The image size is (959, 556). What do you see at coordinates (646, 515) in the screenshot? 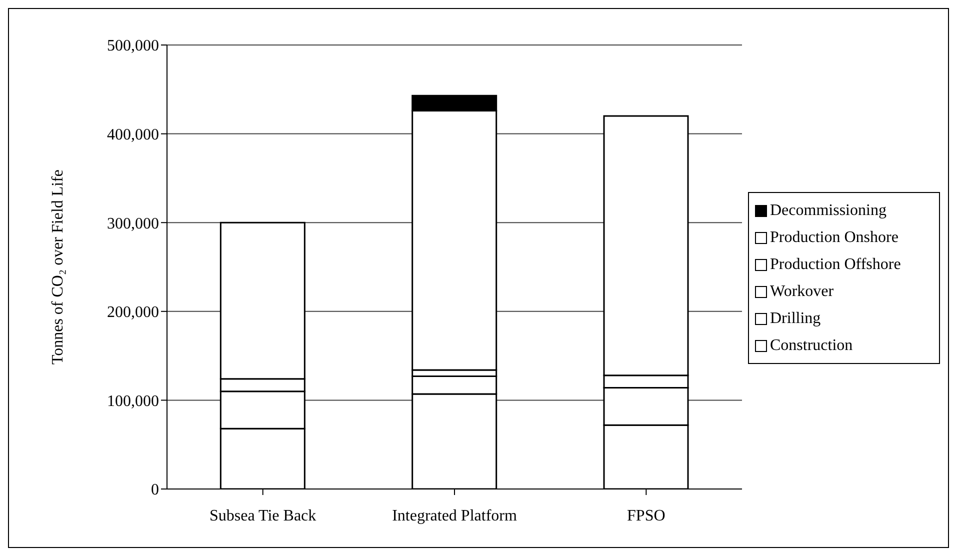
I see `x-tick-label: FPSO` at bounding box center [646, 515].